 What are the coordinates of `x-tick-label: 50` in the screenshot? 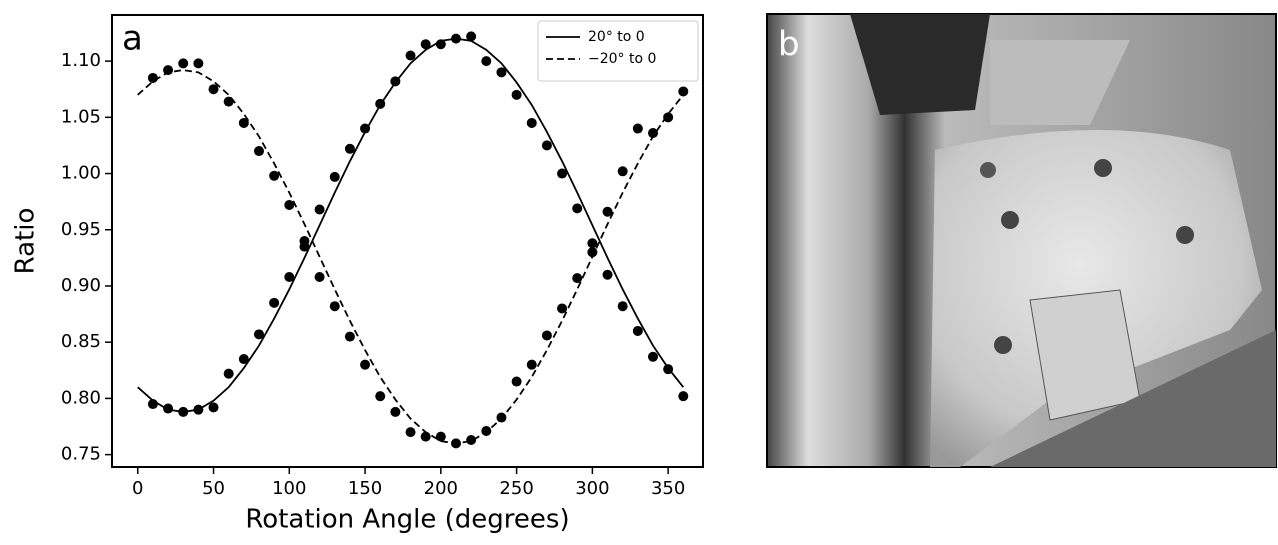 It's located at (213, 488).